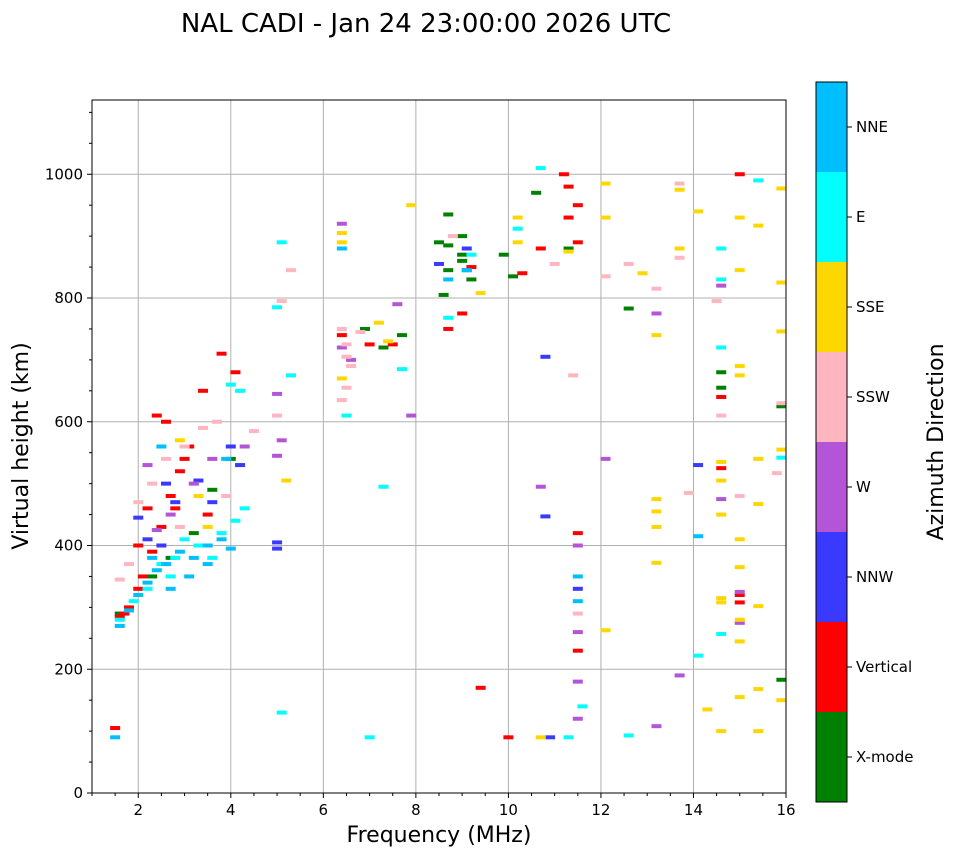  Describe the element at coordinates (68, 669) in the screenshot. I see `y-tick-label: 200` at that location.